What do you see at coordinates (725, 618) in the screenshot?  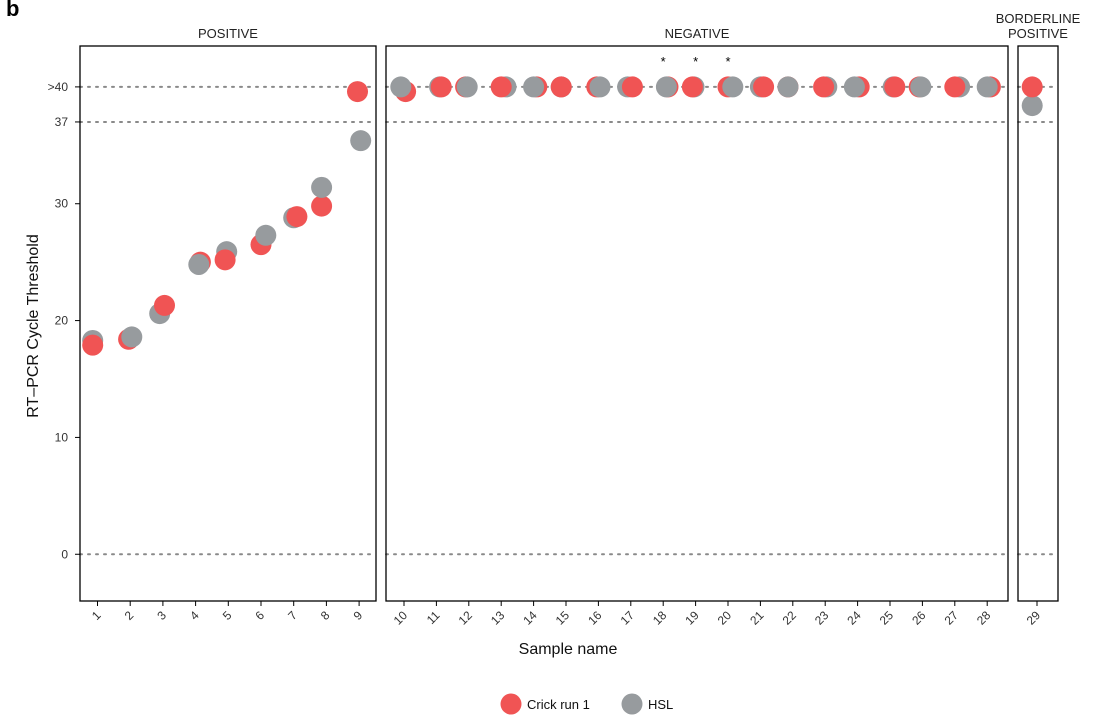 I see `x-tick-label: 20` at bounding box center [725, 618].